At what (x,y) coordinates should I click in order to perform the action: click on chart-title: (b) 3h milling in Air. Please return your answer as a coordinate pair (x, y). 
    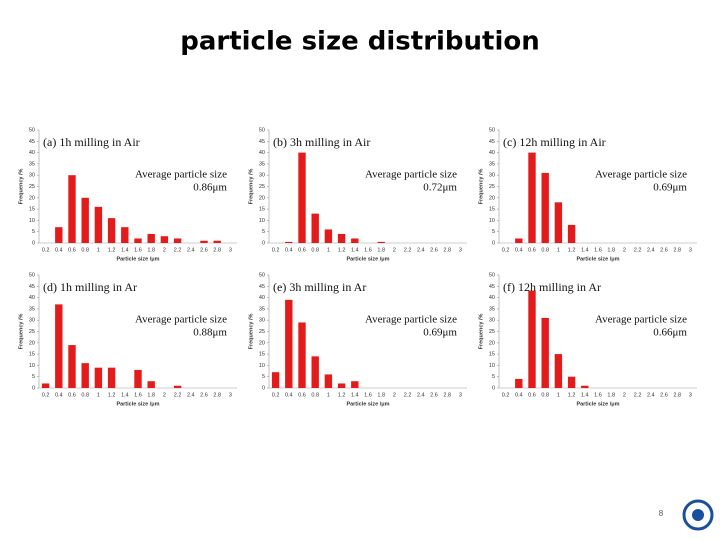
    Looking at the image, I should click on (321, 142).